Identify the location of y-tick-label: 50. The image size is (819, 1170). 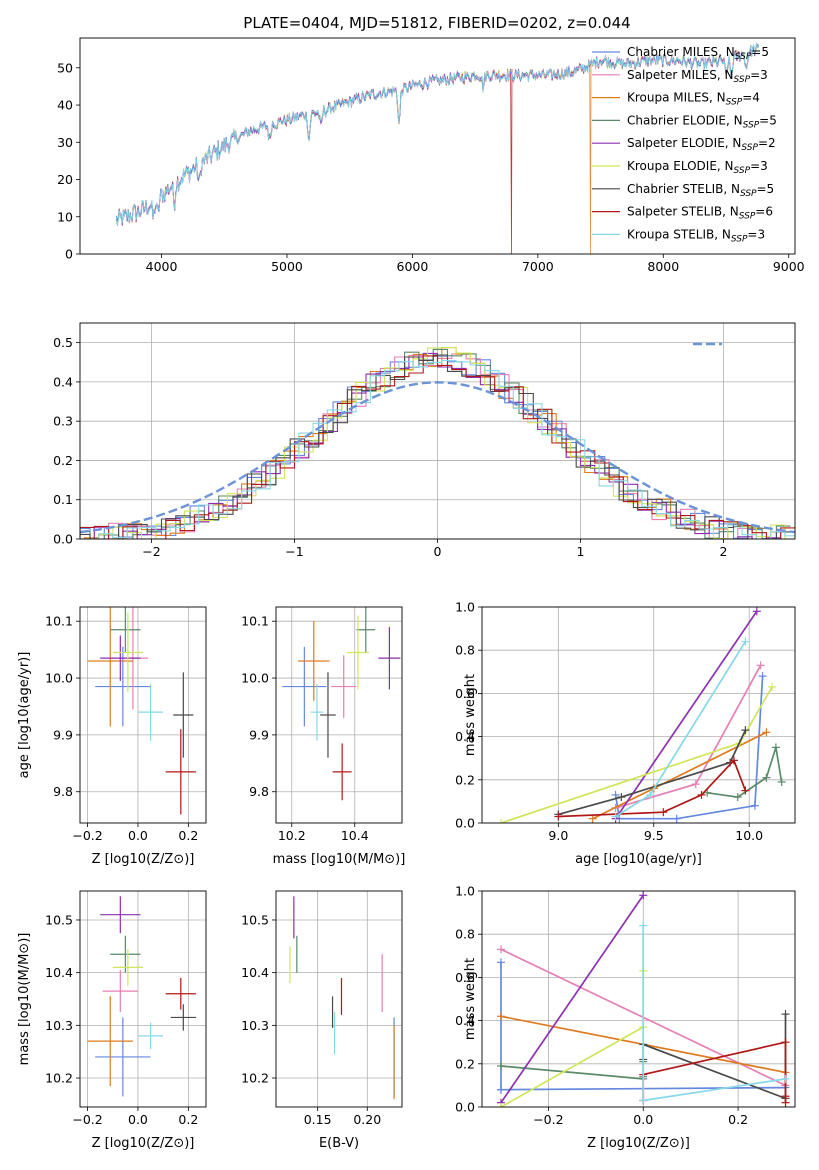
(65, 67).